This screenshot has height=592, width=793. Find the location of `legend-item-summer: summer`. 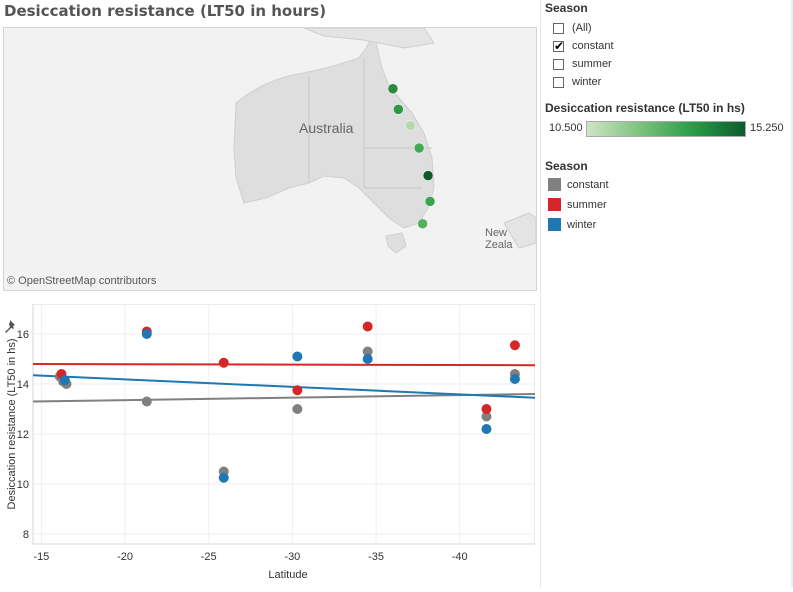

legend-item-summer: summer is located at coordinates (577, 204).